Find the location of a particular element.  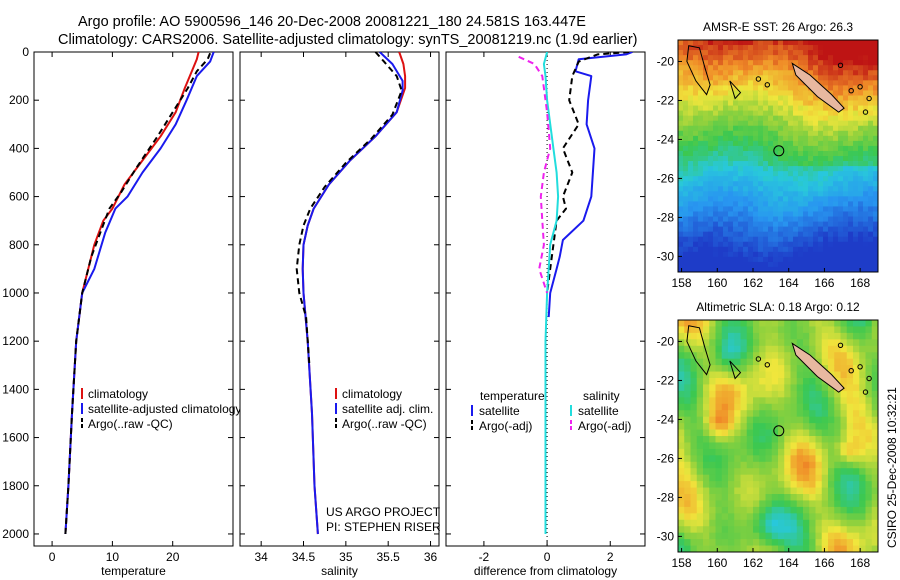

reef-outline is located at coordinates (698, 70).